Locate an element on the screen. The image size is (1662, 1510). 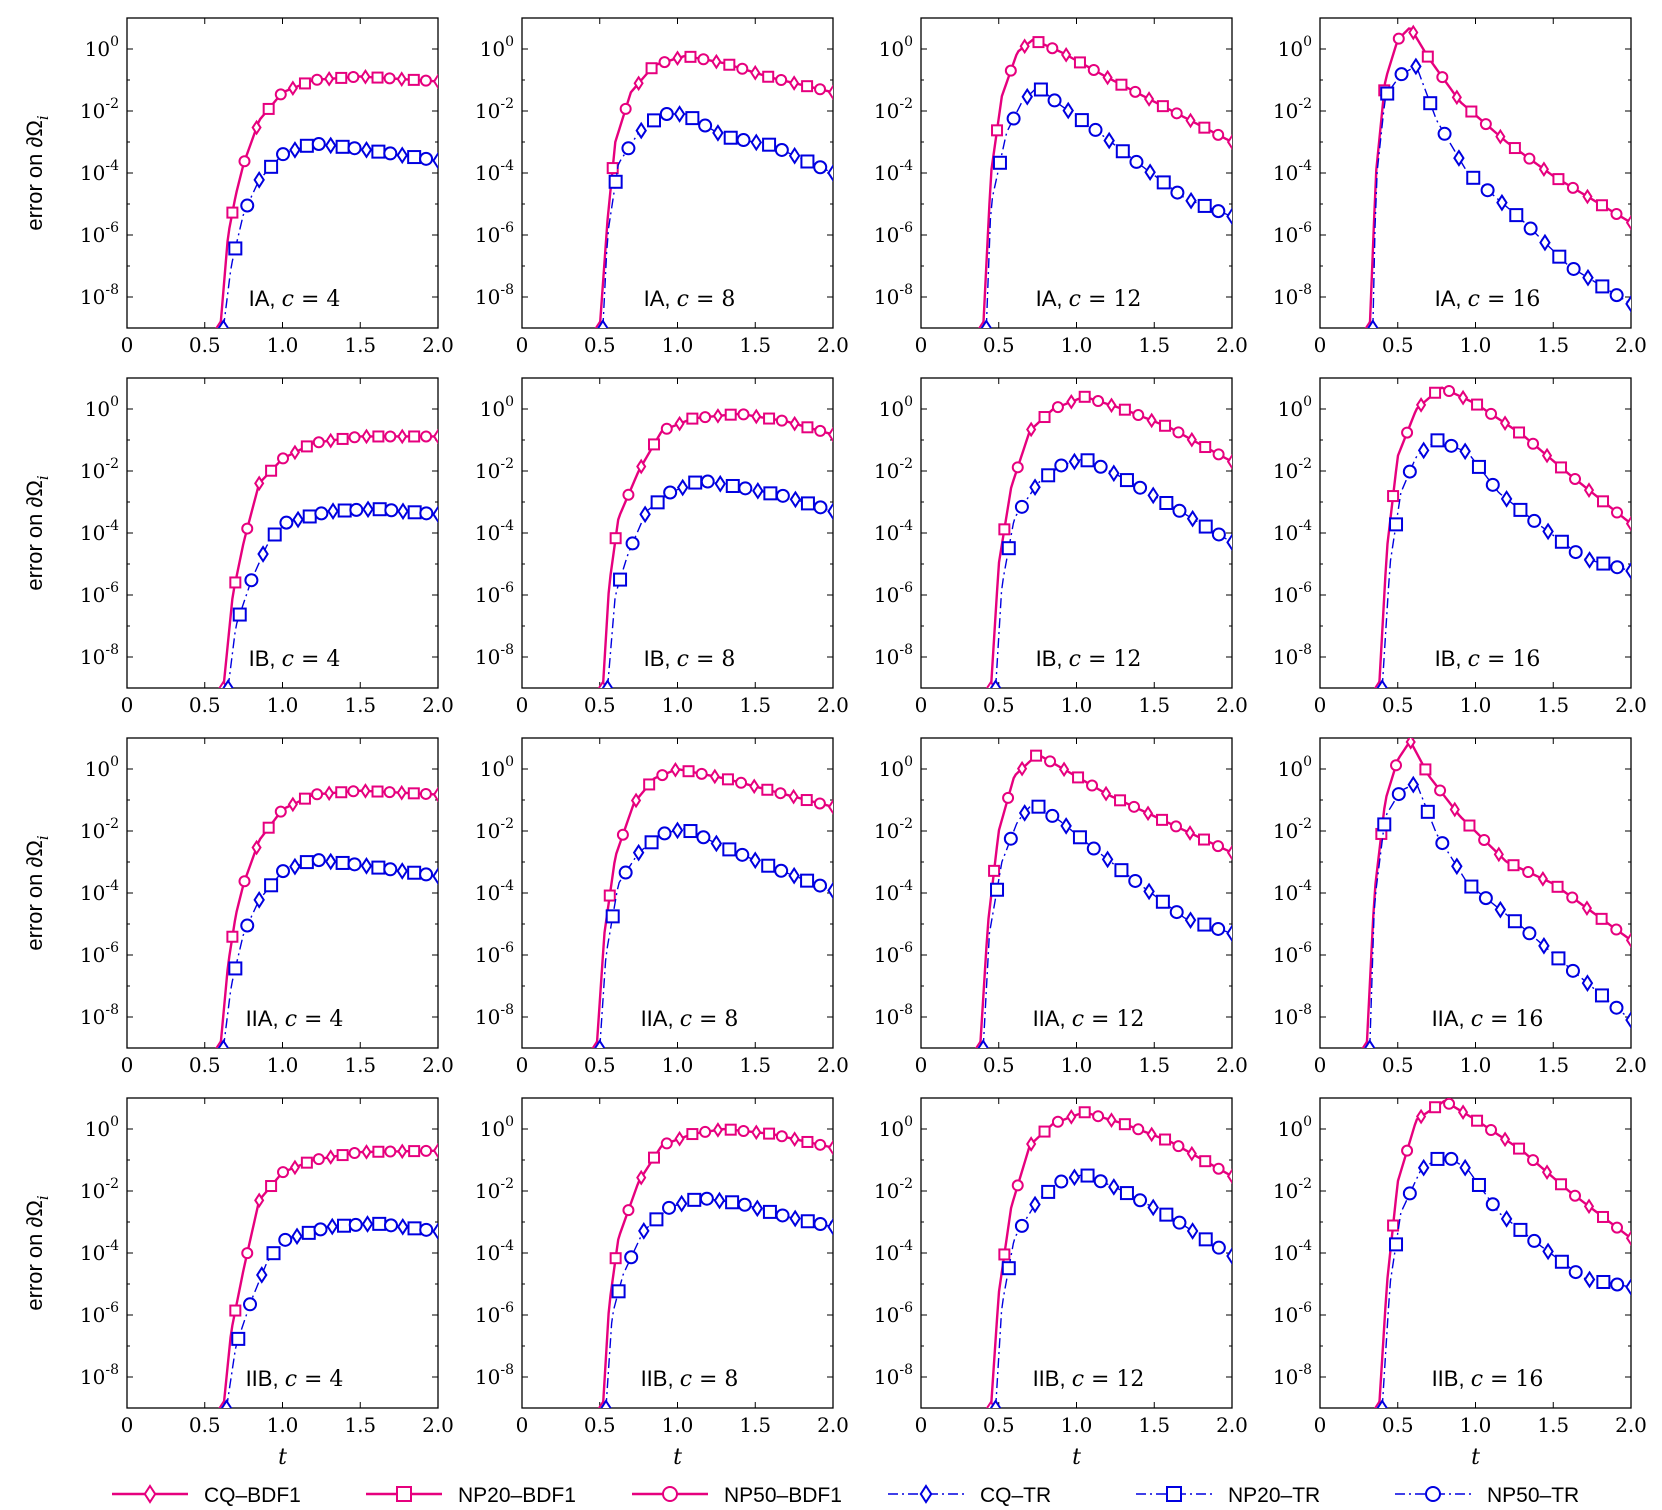
legend-label: NP20–BDF1 is located at coordinates (517, 1495).